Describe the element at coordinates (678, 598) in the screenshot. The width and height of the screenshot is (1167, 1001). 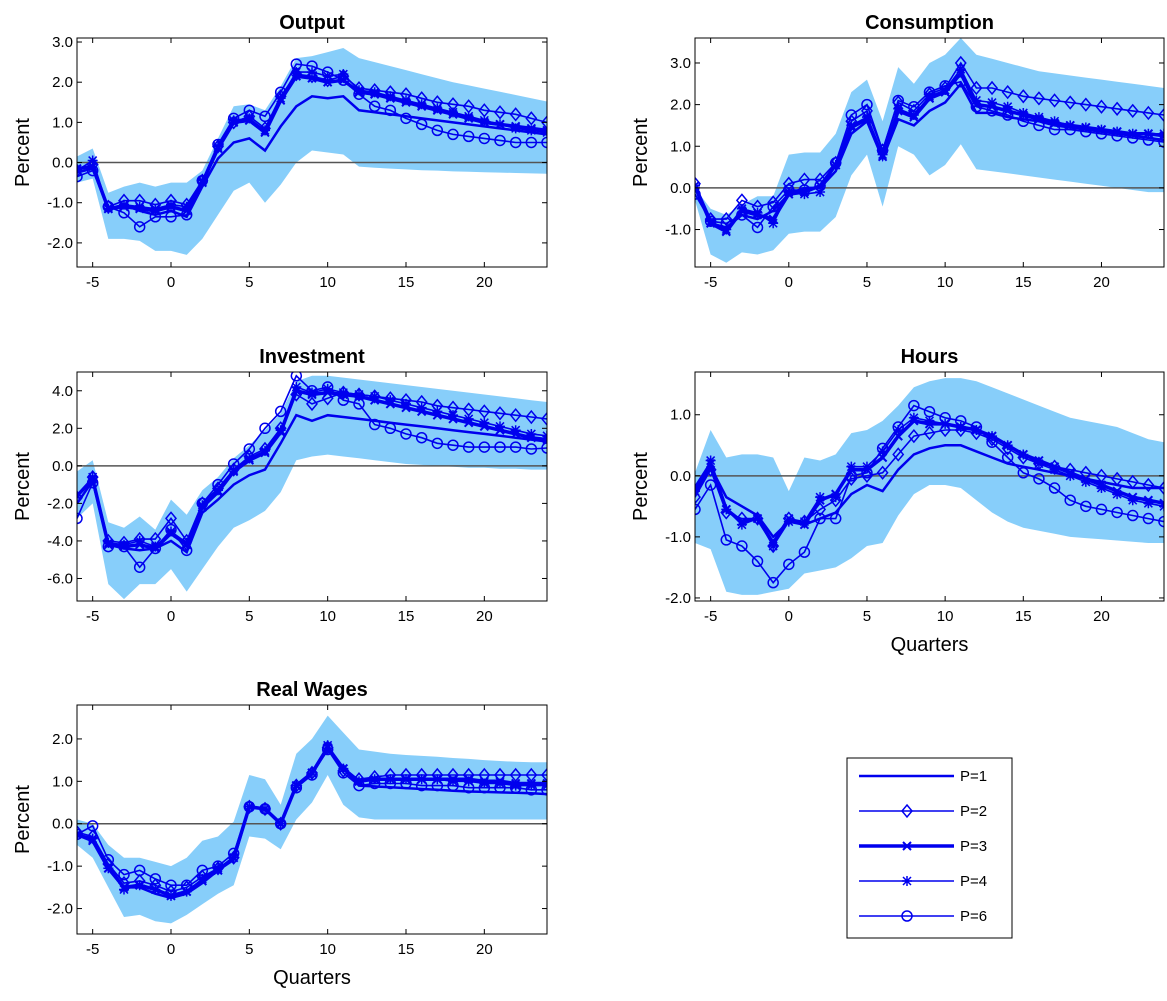
I see `hours-ytick-label: -2.0` at that location.